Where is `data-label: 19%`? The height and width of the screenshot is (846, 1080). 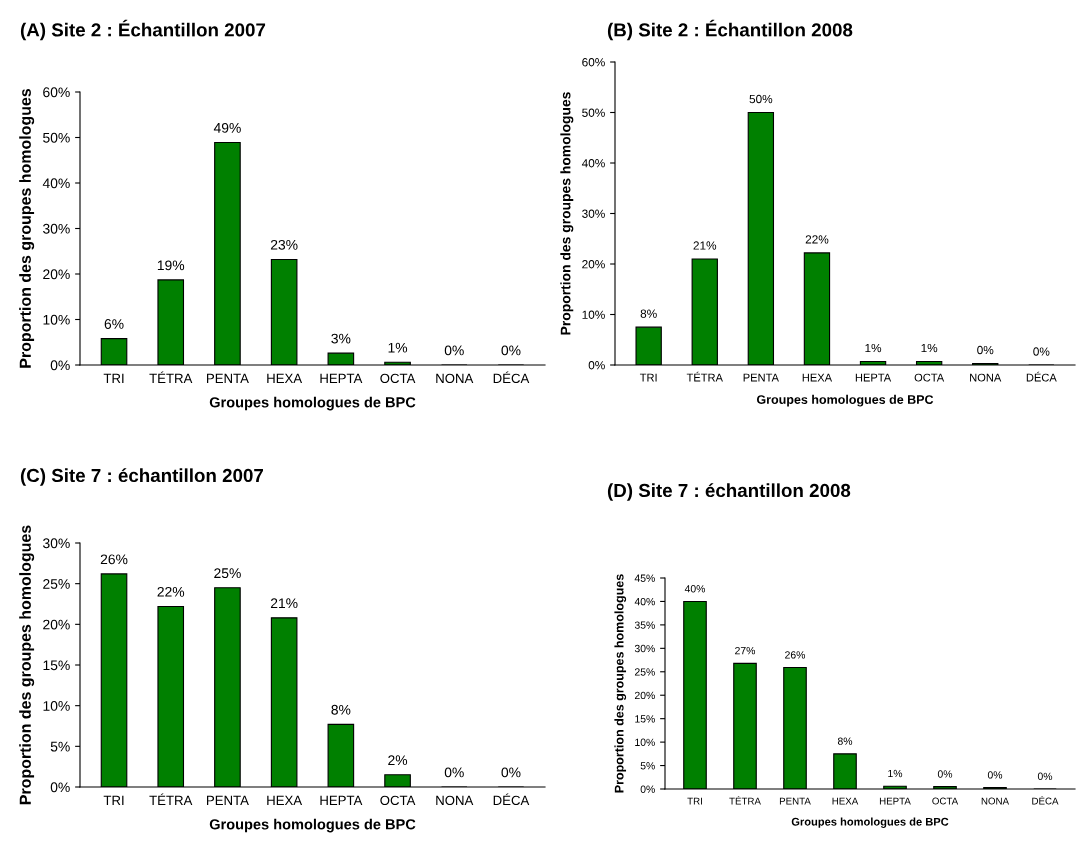 data-label: 19% is located at coordinates (171, 265).